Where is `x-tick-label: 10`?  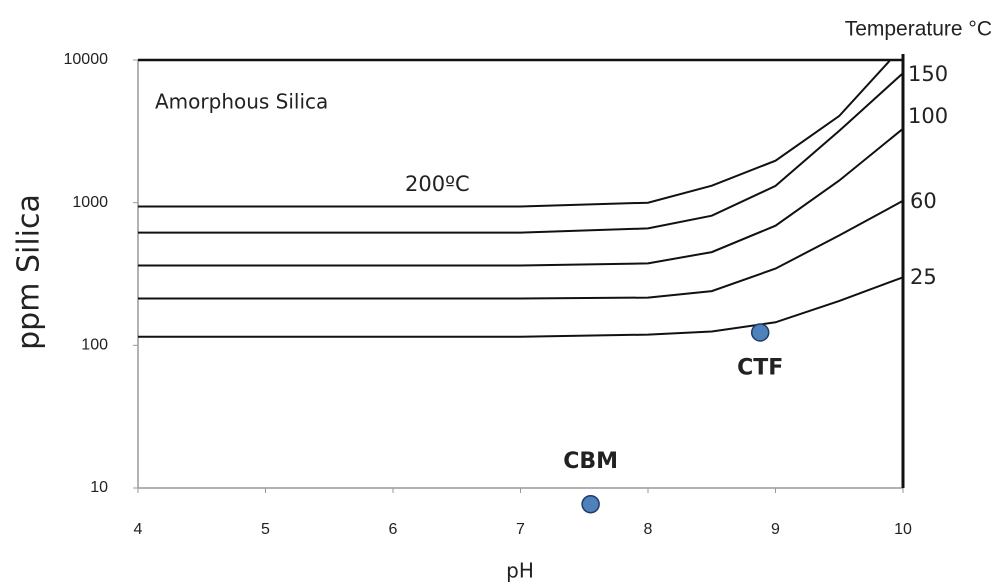 x-tick-label: 10 is located at coordinates (903, 529).